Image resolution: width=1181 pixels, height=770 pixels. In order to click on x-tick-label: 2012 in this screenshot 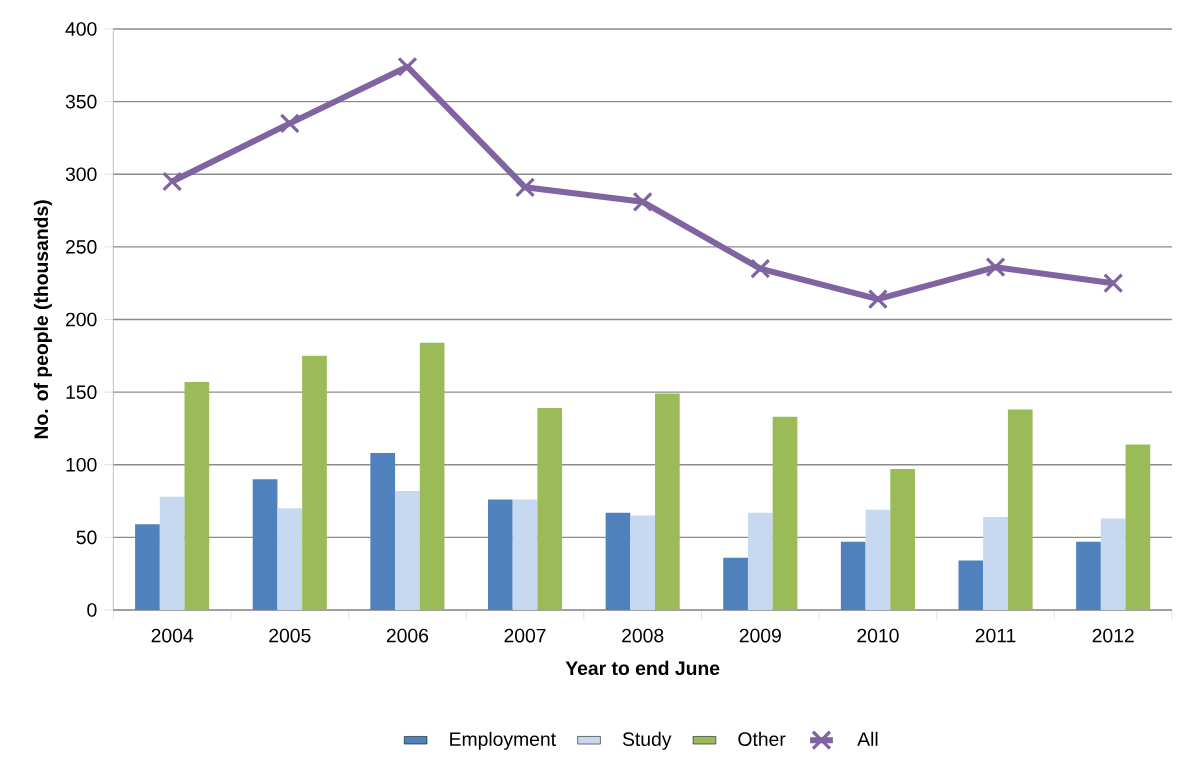, I will do `click(1113, 635)`.